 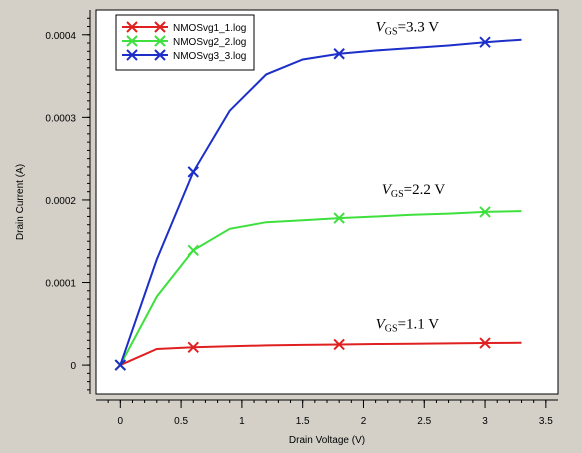 What do you see at coordinates (364, 421) in the screenshot?
I see `x-tick-label: 2` at bounding box center [364, 421].